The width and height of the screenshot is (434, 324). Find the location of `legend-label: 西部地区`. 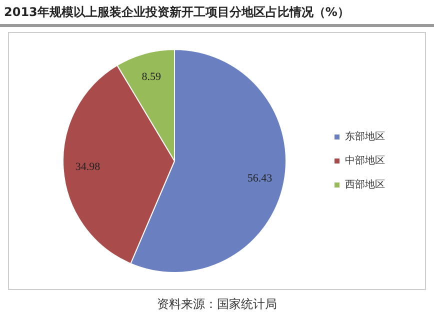

legend-label: 西部地区 is located at coordinates (365, 184).